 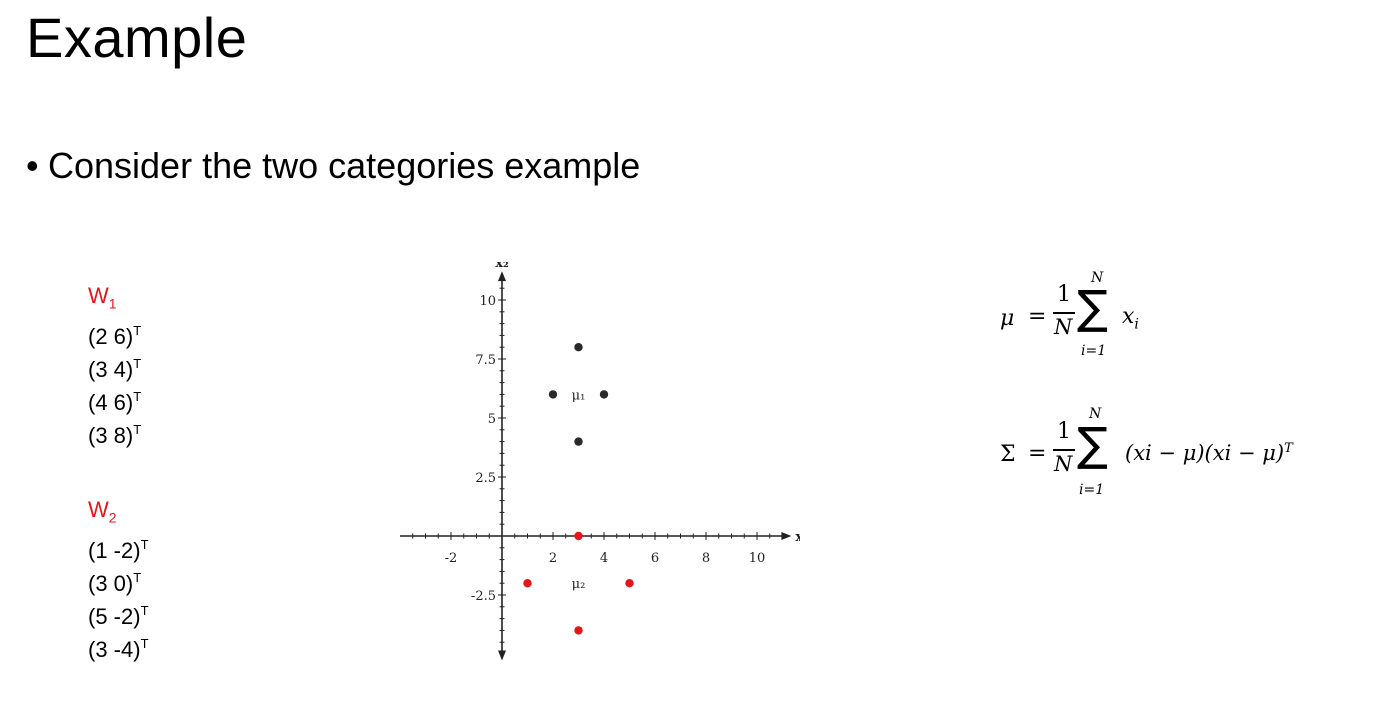 What do you see at coordinates (485, 478) in the screenshot?
I see `y-tick-label: 2.5` at bounding box center [485, 478].